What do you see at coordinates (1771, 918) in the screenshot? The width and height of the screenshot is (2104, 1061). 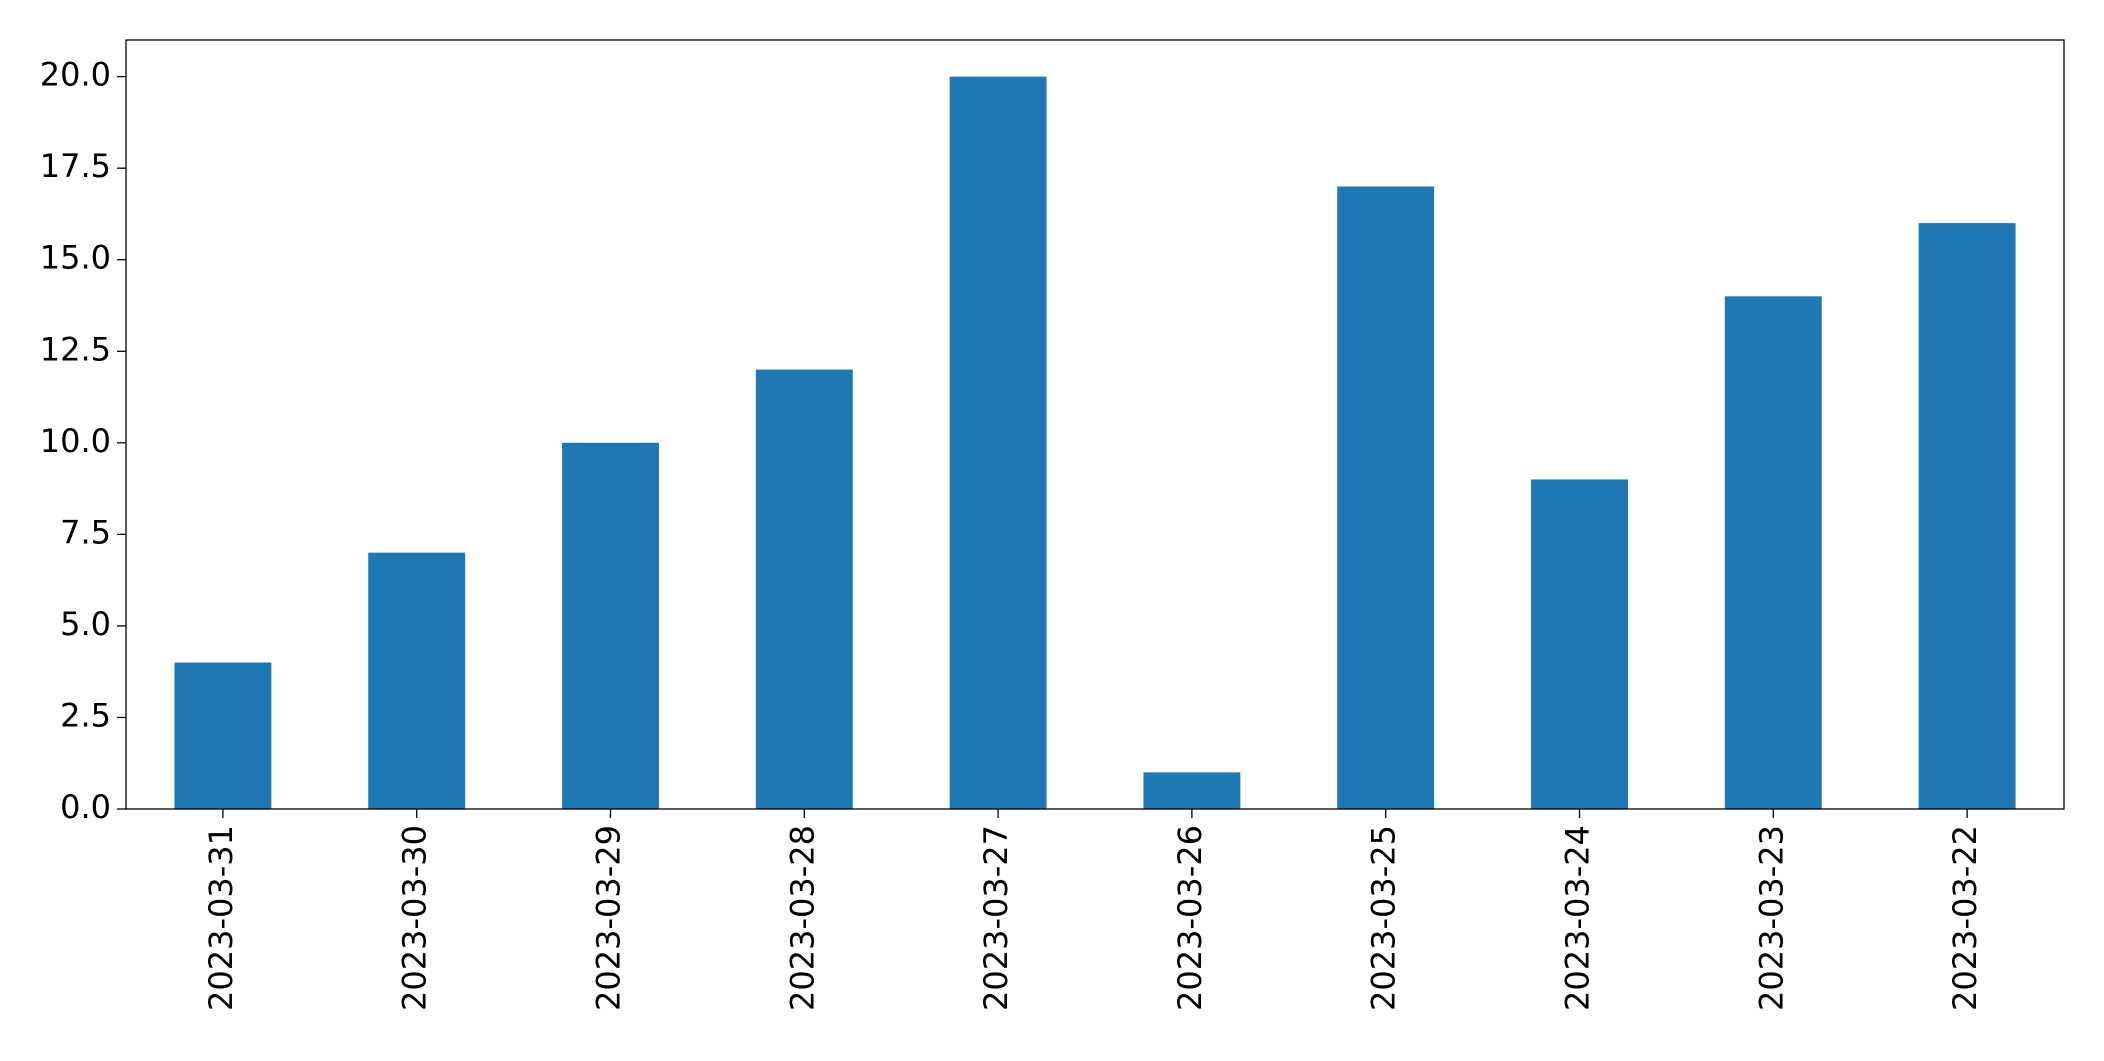 I see `x-tick-label: 2023-03-23` at bounding box center [1771, 918].